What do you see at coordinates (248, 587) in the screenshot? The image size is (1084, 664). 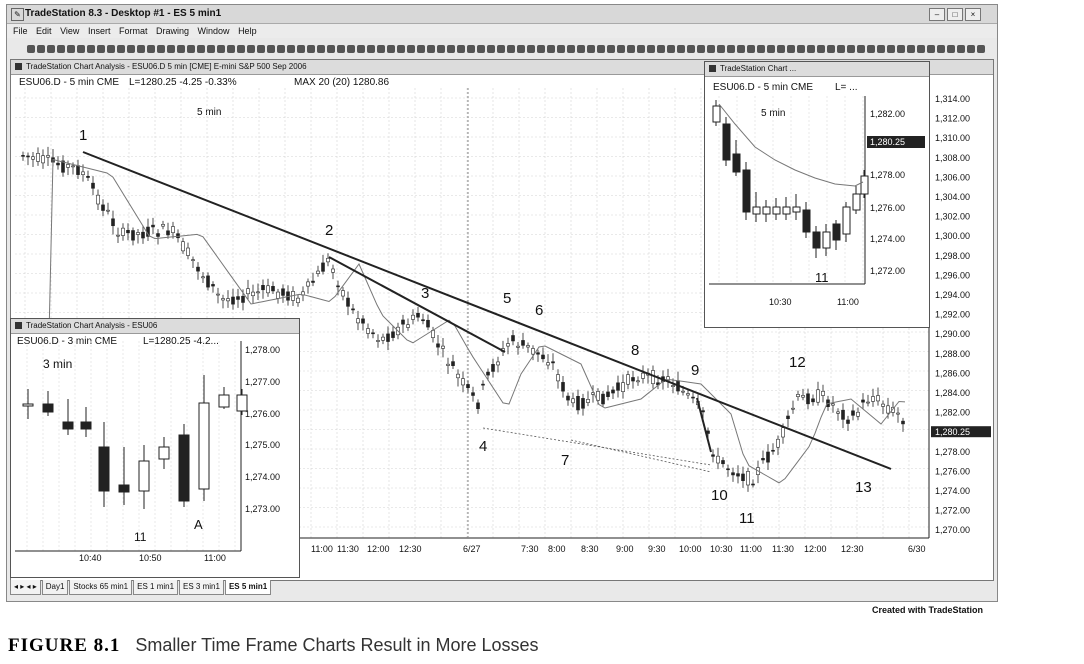 I see `tab-es-5min: ES 5 min1` at bounding box center [248, 587].